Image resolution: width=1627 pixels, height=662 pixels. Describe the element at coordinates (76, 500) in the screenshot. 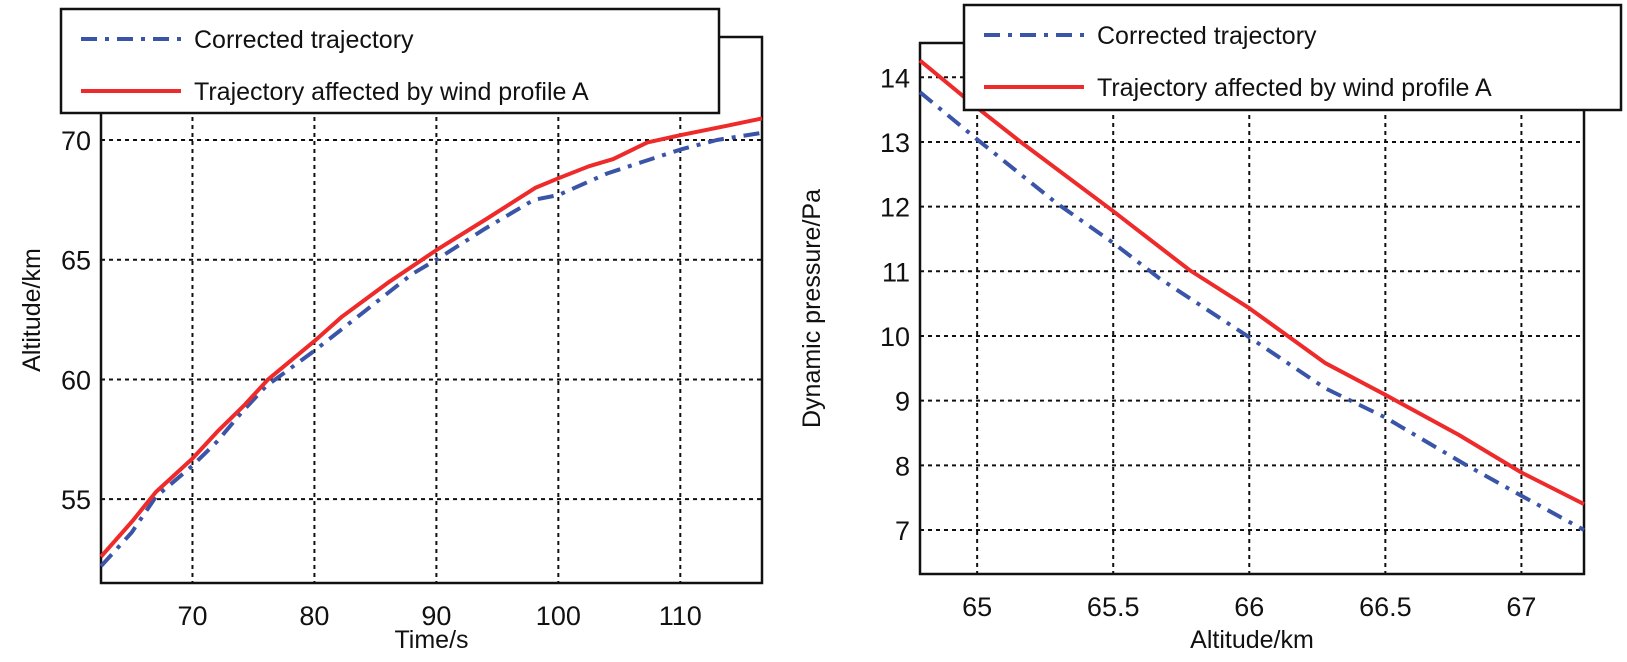

I see `y-tick-label: 55` at that location.